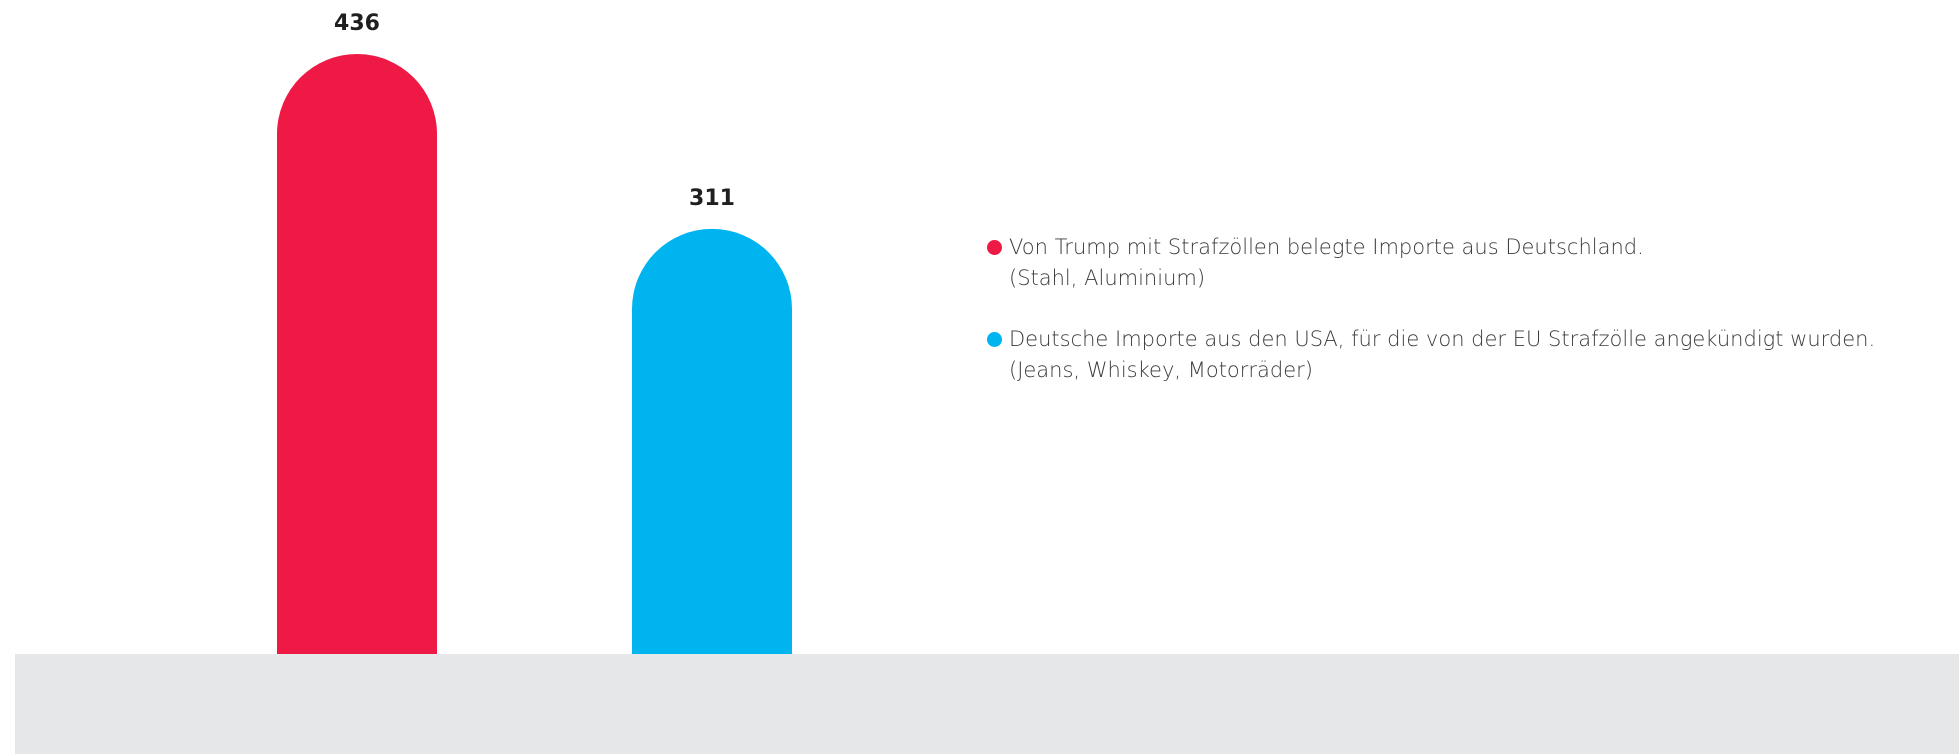  I want to click on legend-dot-red-icon, so click(994, 247).